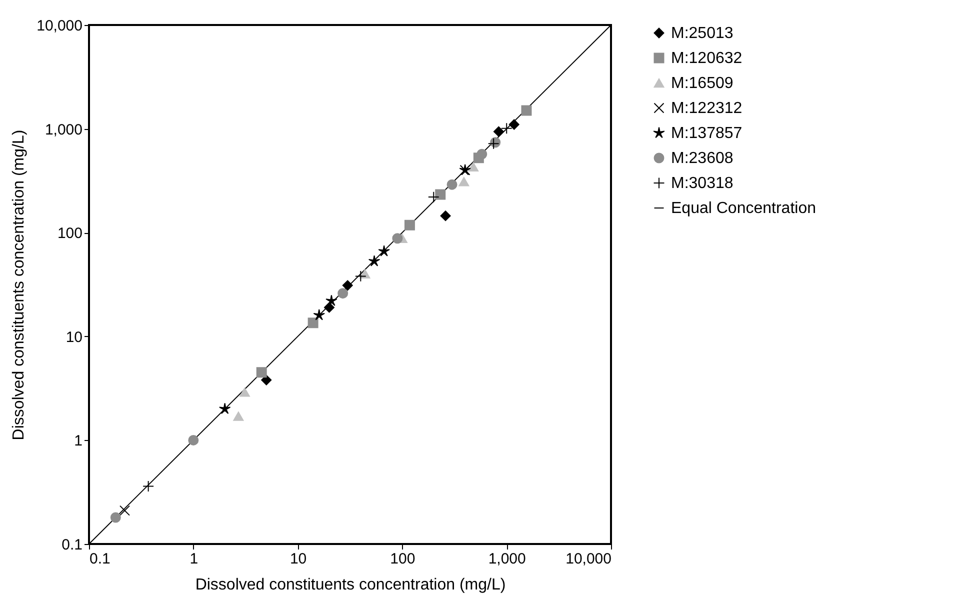  What do you see at coordinates (63, 129) in the screenshot?
I see `y-tick-label: 1,000` at bounding box center [63, 129].